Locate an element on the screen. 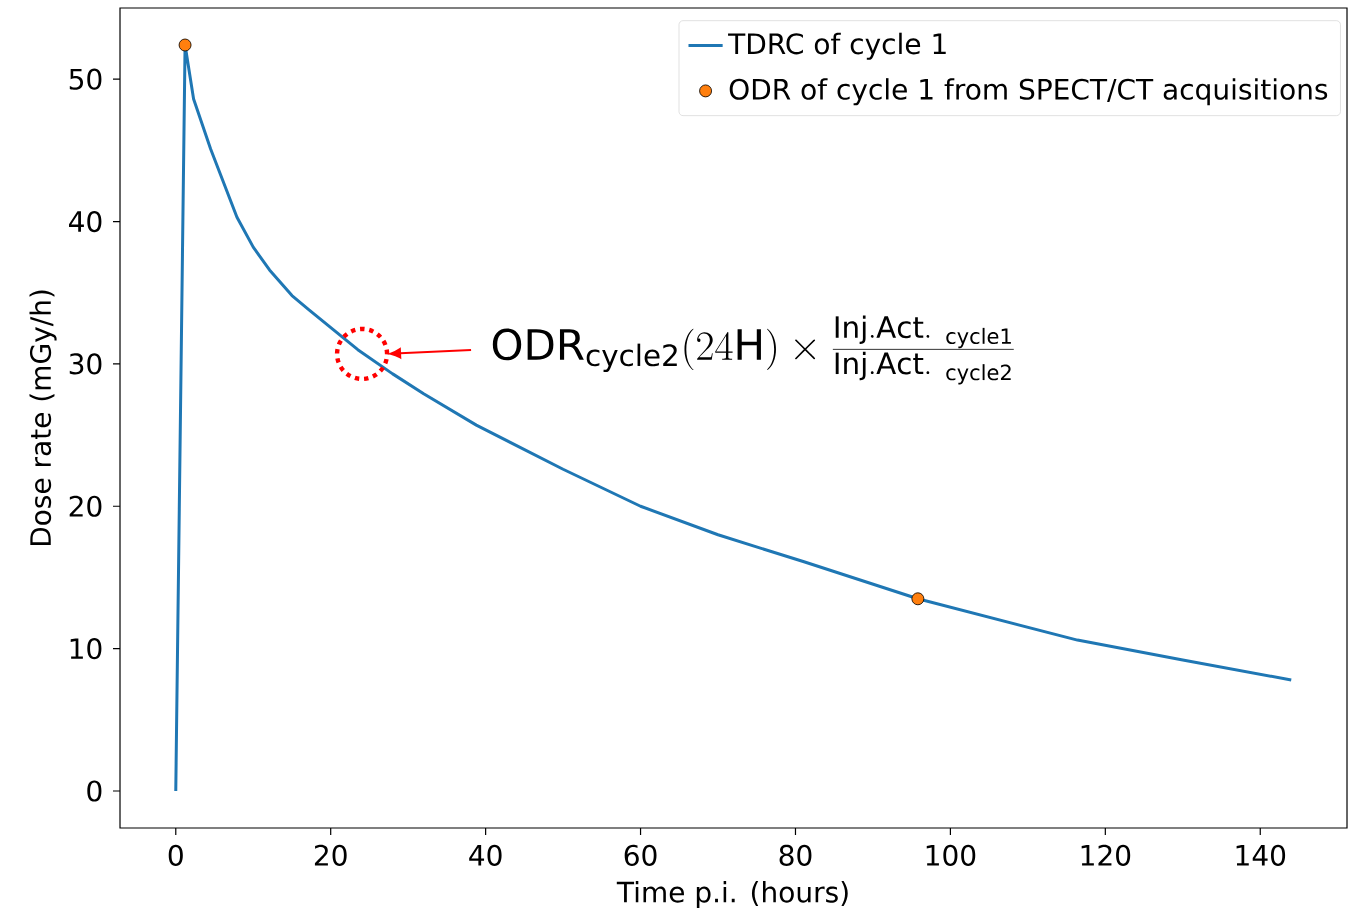 This screenshot has height=922, width=1349. x-tick-label: 100 is located at coordinates (951, 855).